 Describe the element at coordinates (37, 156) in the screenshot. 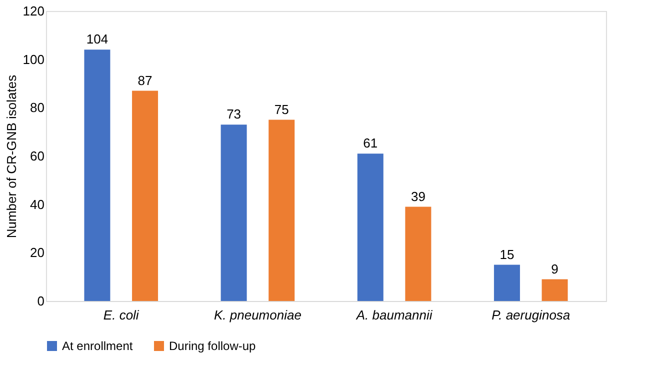

I see `y-tick-label: 60` at that location.